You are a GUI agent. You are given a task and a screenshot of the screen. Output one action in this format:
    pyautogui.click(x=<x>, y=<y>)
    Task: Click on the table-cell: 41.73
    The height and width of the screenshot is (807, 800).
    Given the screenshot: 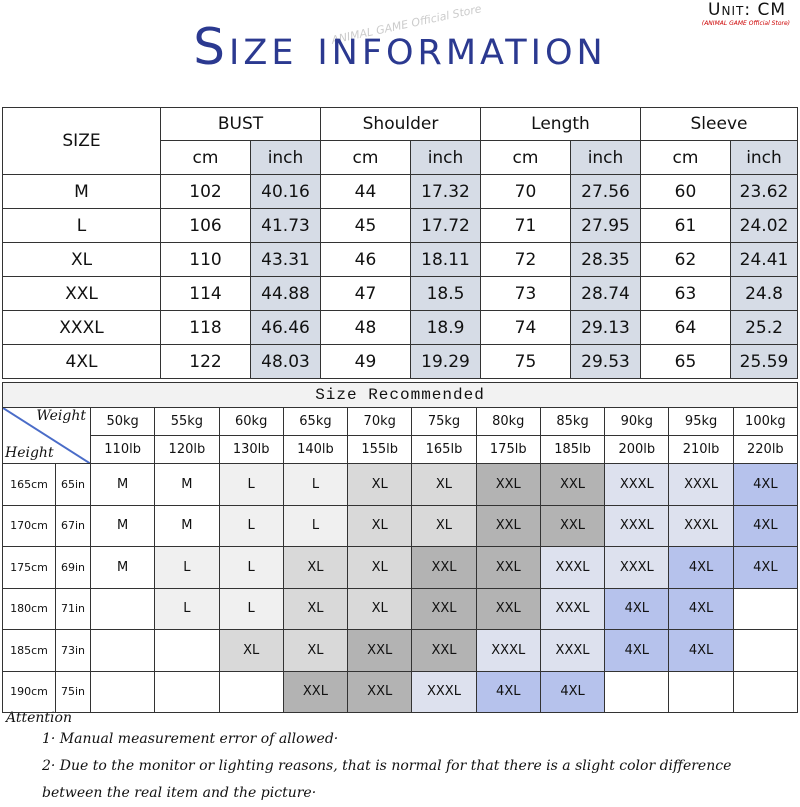 What is the action you would take?
    pyautogui.click(x=285, y=225)
    